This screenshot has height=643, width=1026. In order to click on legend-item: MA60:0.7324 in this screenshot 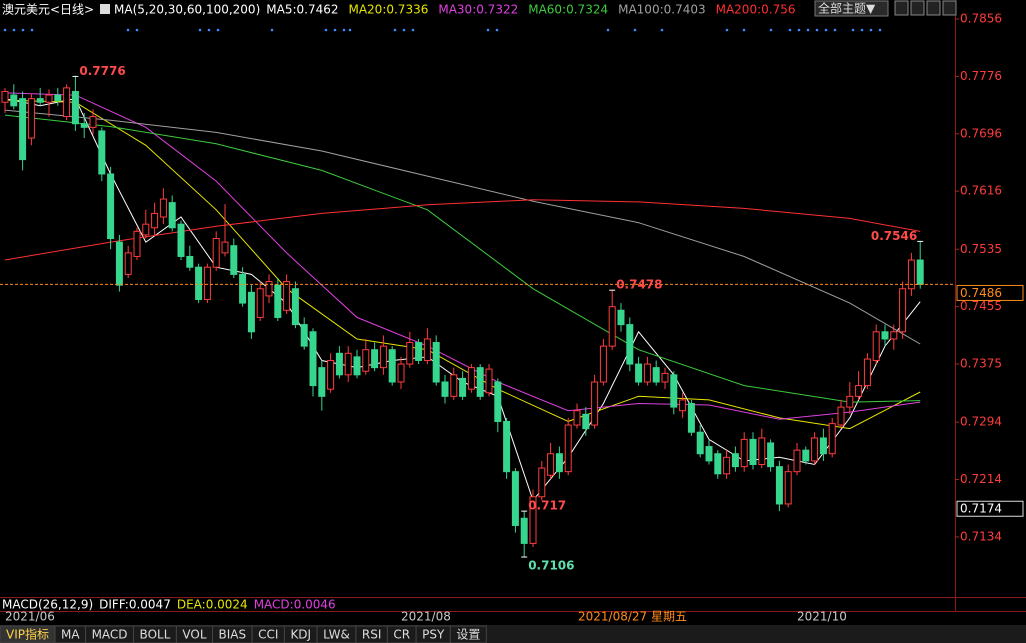, I will do `click(568, 10)`.